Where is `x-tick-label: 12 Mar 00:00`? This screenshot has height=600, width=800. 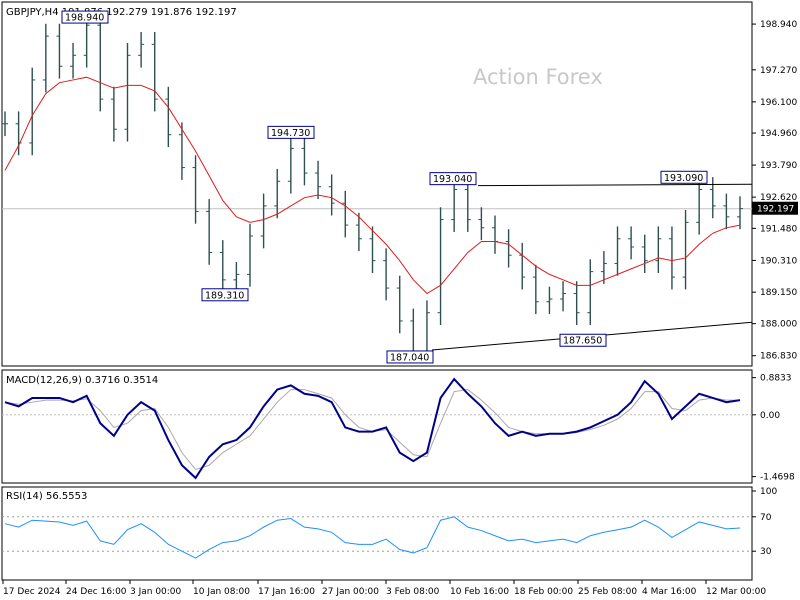 x-tick-label: 12 Mar 00:00 is located at coordinates (736, 592).